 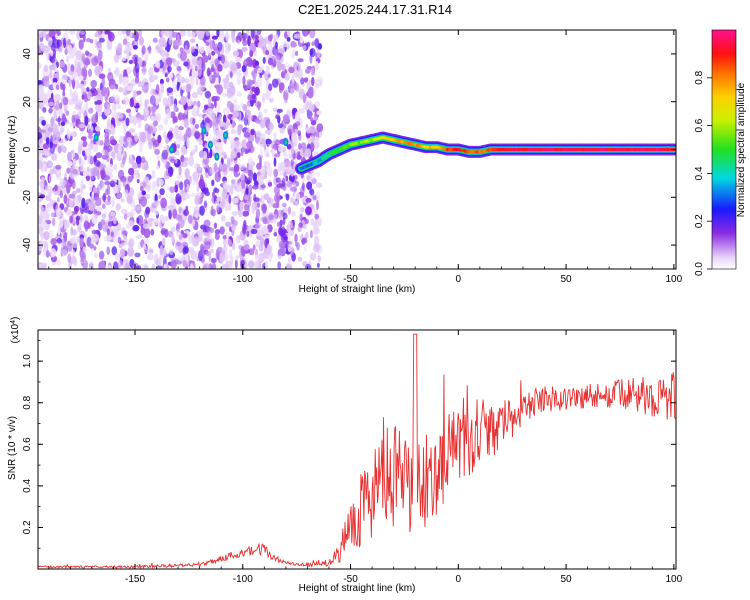 I want to click on y-tick-label: -40, so click(x=27, y=244).